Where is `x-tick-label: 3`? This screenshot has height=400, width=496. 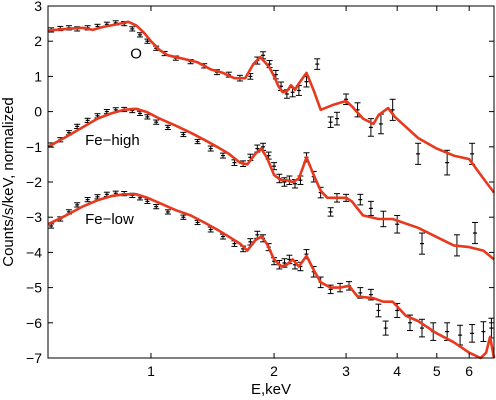
x-tick-label: 3 is located at coordinates (346, 371).